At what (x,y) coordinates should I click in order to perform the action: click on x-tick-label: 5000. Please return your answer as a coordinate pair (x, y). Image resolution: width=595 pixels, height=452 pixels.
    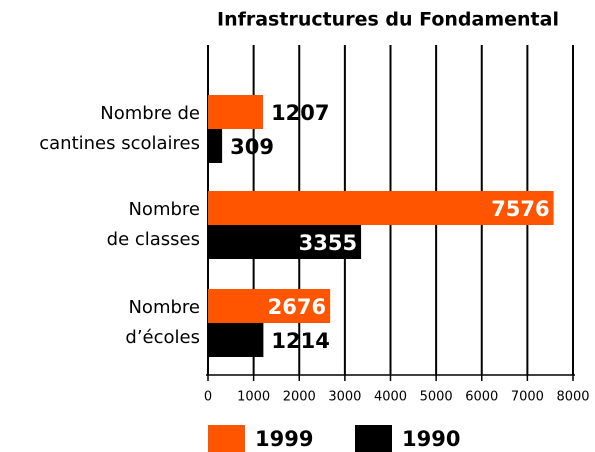
    Looking at the image, I should click on (436, 397).